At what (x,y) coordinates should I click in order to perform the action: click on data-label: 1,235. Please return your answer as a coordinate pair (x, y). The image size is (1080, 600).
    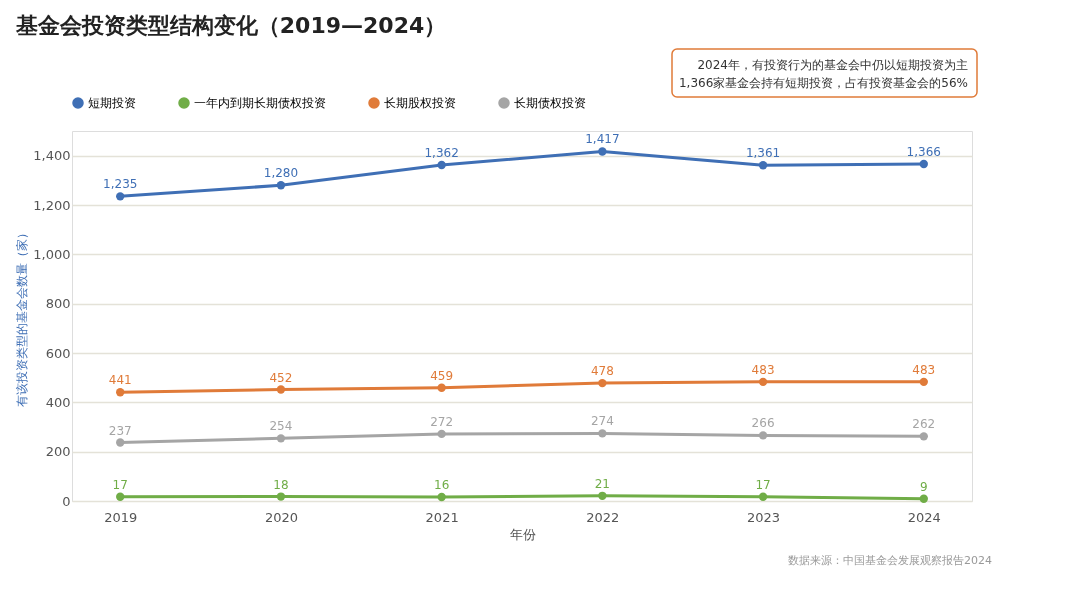
    Looking at the image, I should click on (120, 184).